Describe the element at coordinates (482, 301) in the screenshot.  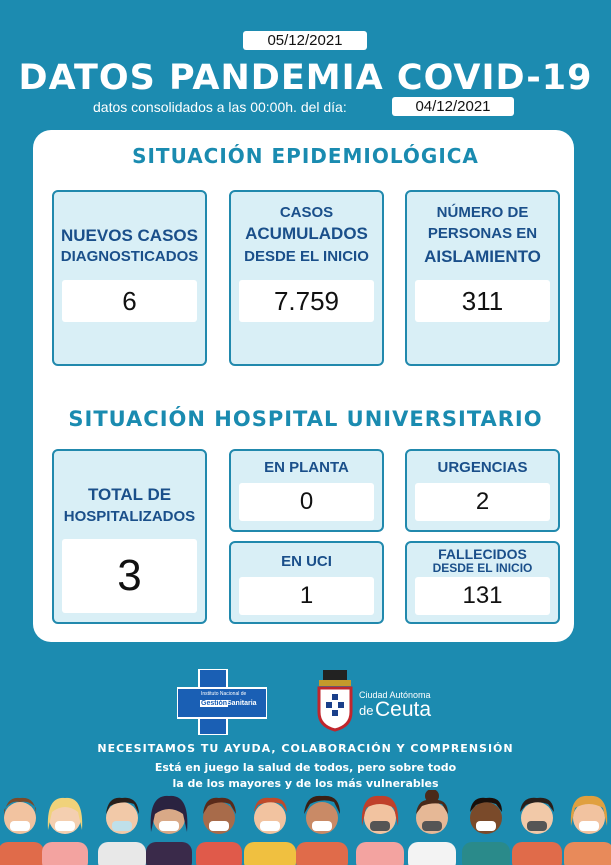
I see `aislamiento-value: 311` at that location.